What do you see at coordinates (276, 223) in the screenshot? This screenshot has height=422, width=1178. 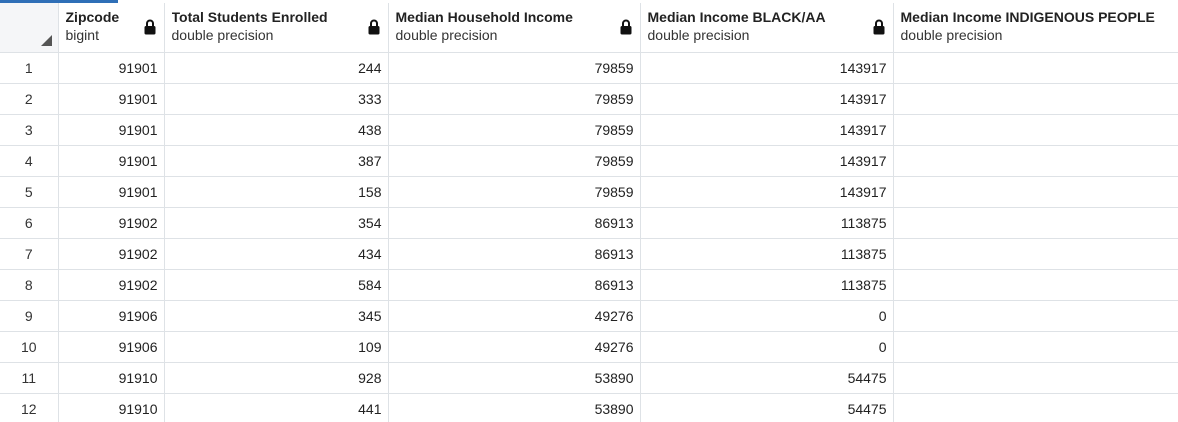 I see `table-cell: 354` at bounding box center [276, 223].